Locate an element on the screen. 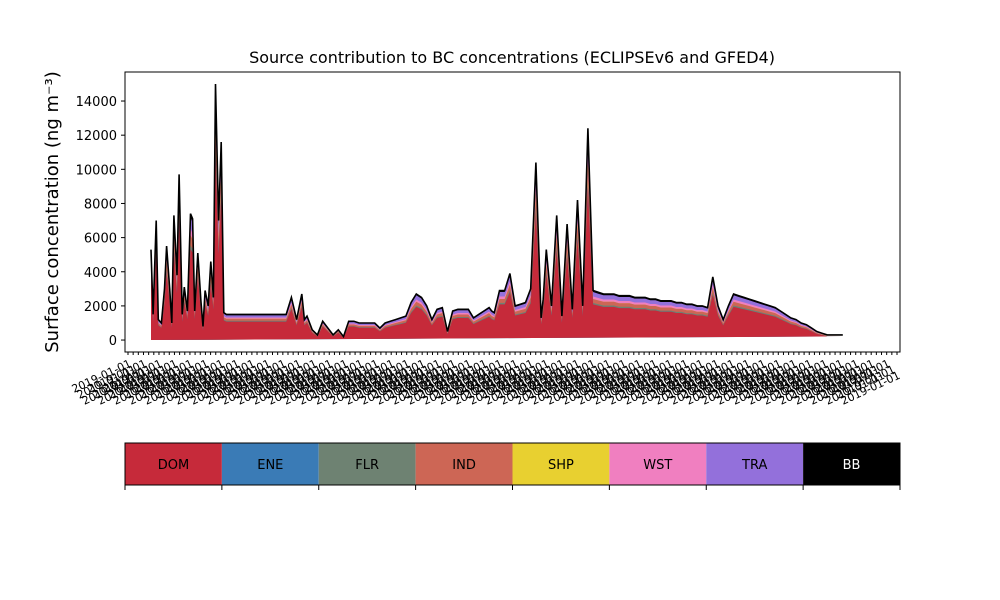 This screenshot has height=600, width=1000. y-tick-label: 0 is located at coordinates (113, 341).